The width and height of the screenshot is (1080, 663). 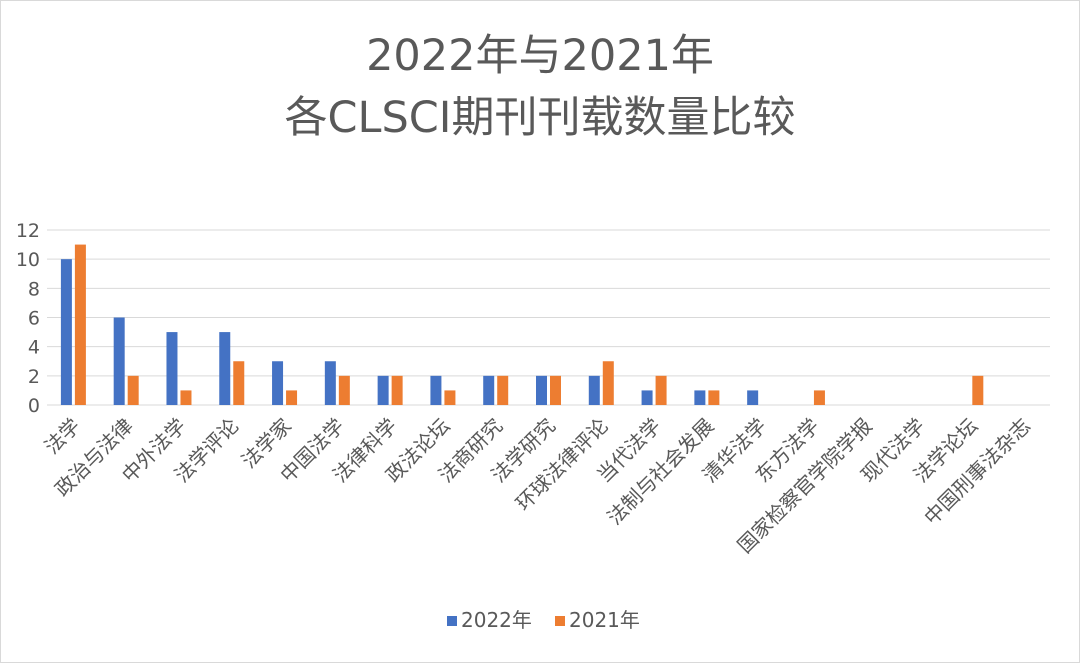 I want to click on y-tick-label: 8, so click(x=34, y=289).